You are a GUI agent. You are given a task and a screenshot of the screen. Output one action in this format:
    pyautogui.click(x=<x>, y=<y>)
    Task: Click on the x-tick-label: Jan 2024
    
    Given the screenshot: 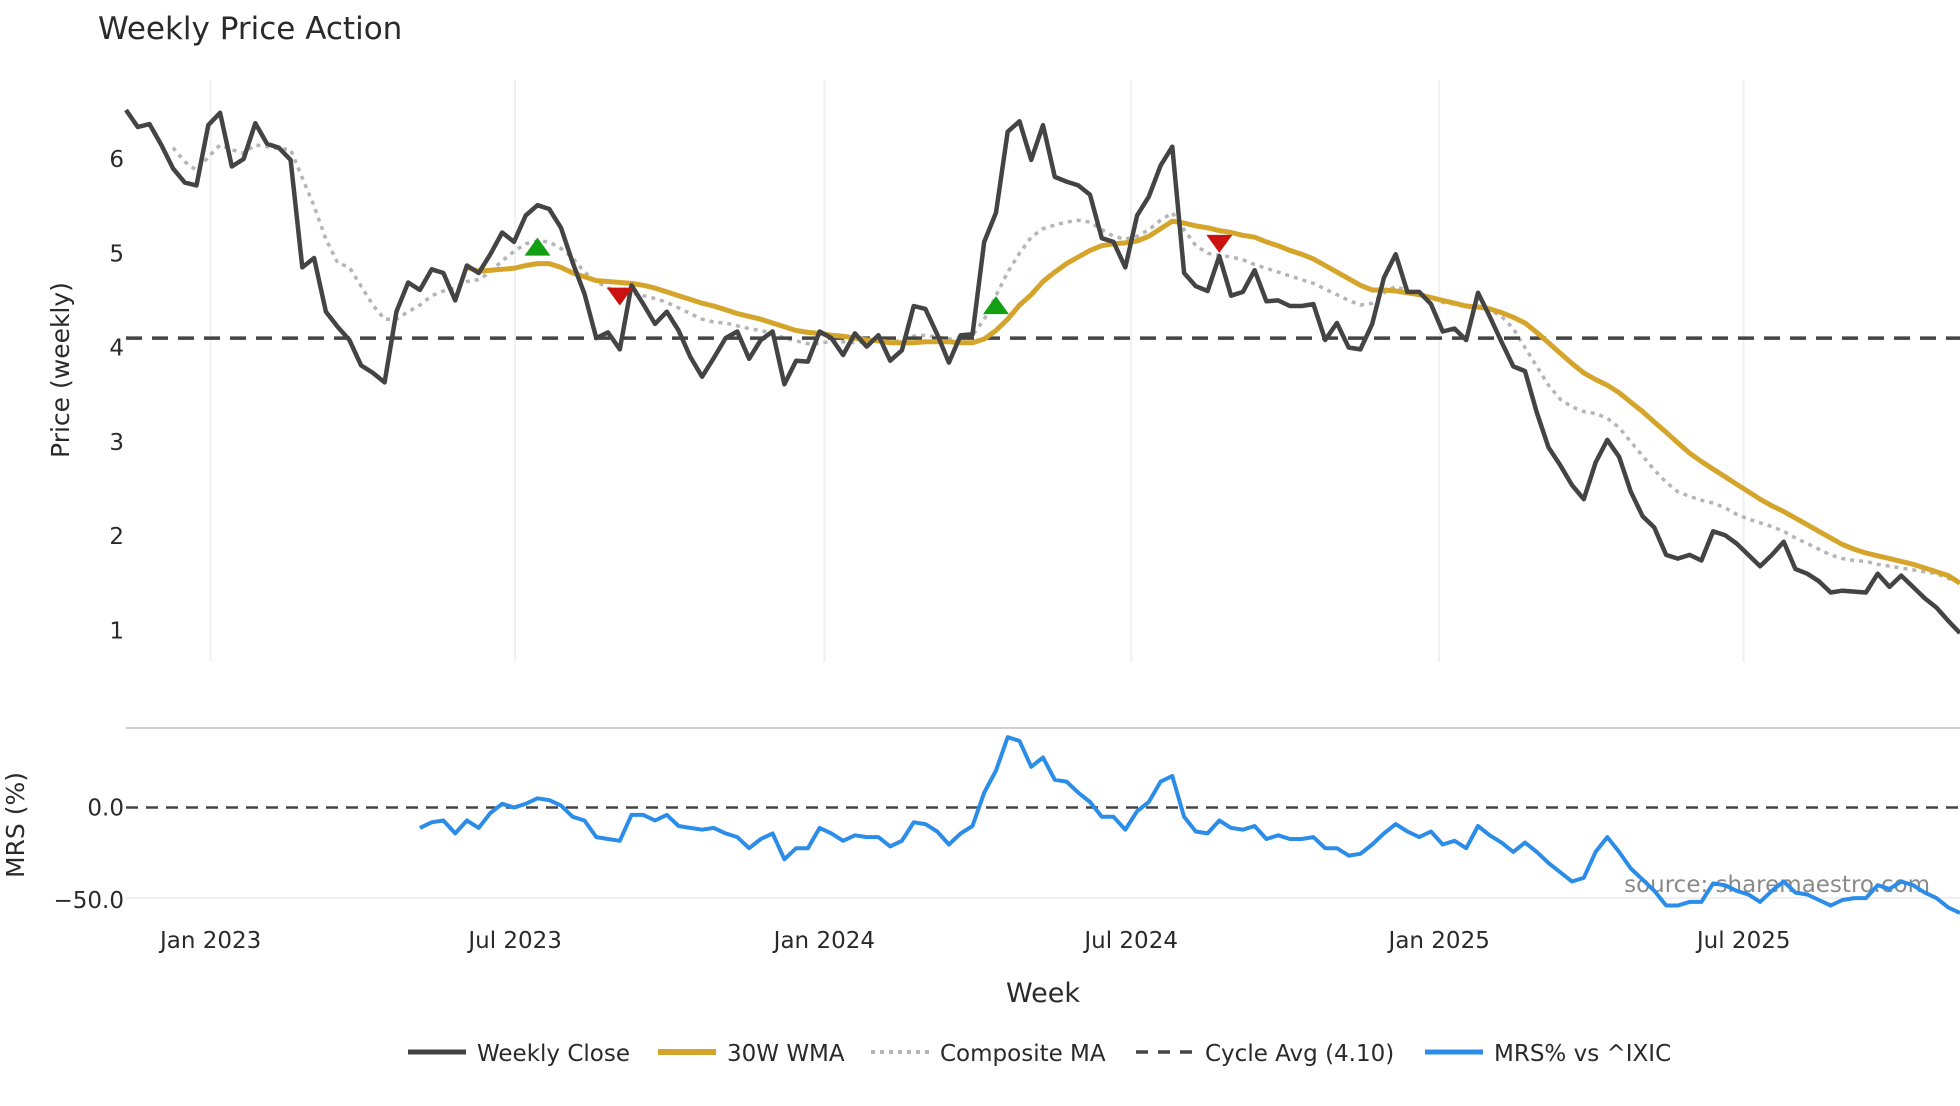 What is the action you would take?
    pyautogui.click(x=823, y=941)
    